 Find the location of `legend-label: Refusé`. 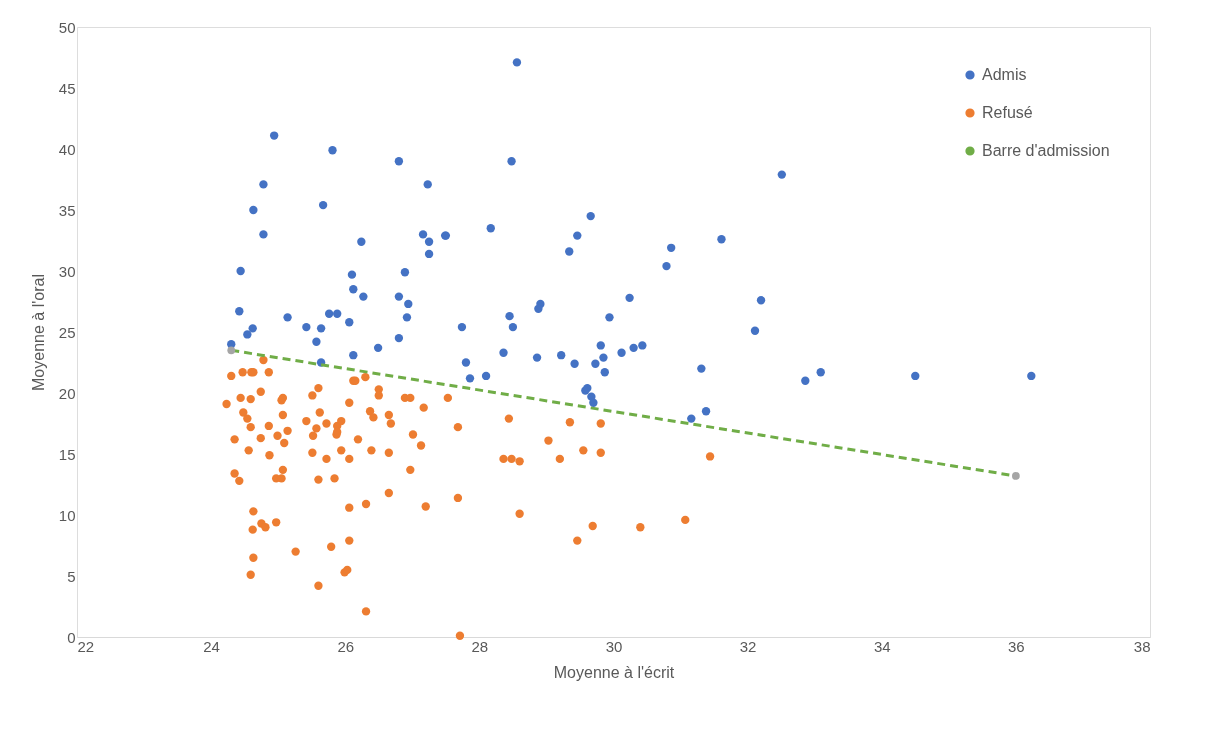

legend-label: Refusé is located at coordinates (1007, 112).